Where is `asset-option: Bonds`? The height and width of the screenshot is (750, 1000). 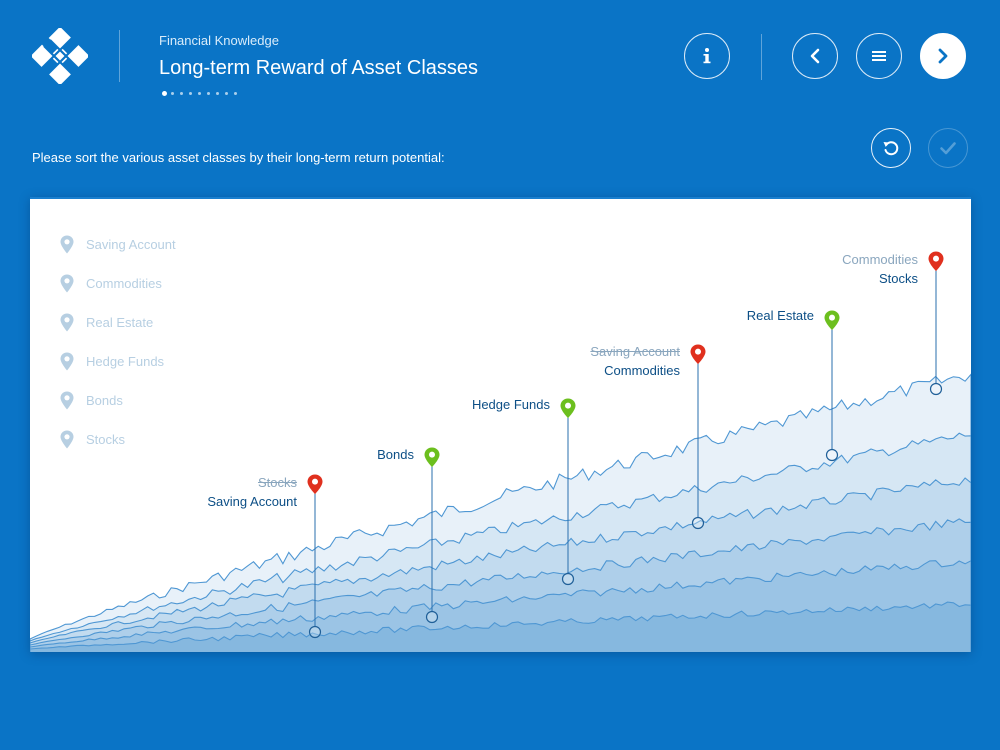
asset-option: Bonds is located at coordinates (91, 400).